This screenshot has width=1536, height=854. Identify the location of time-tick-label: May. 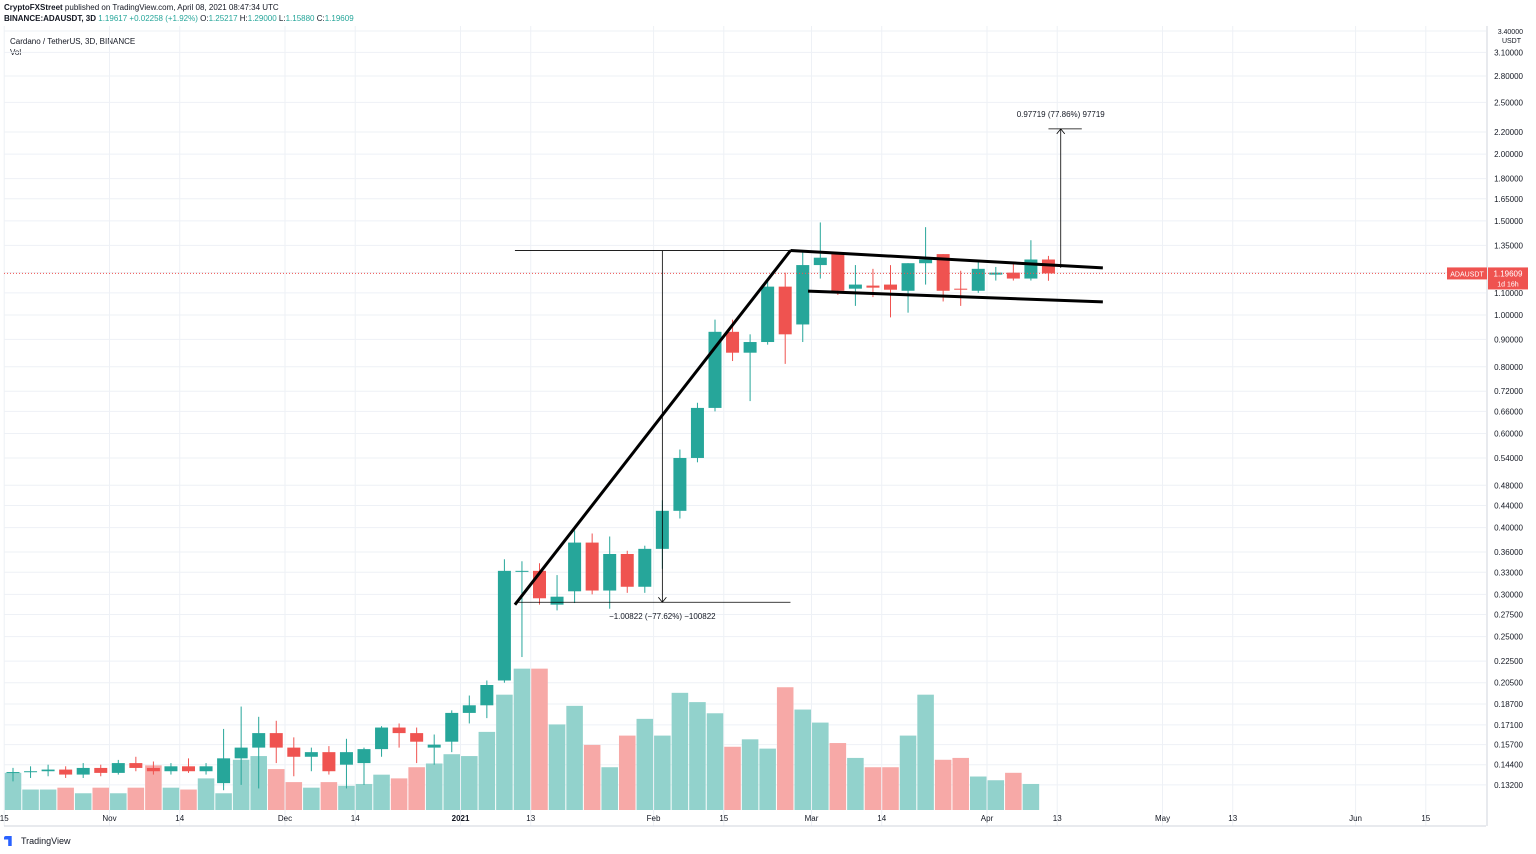
(1162, 818).